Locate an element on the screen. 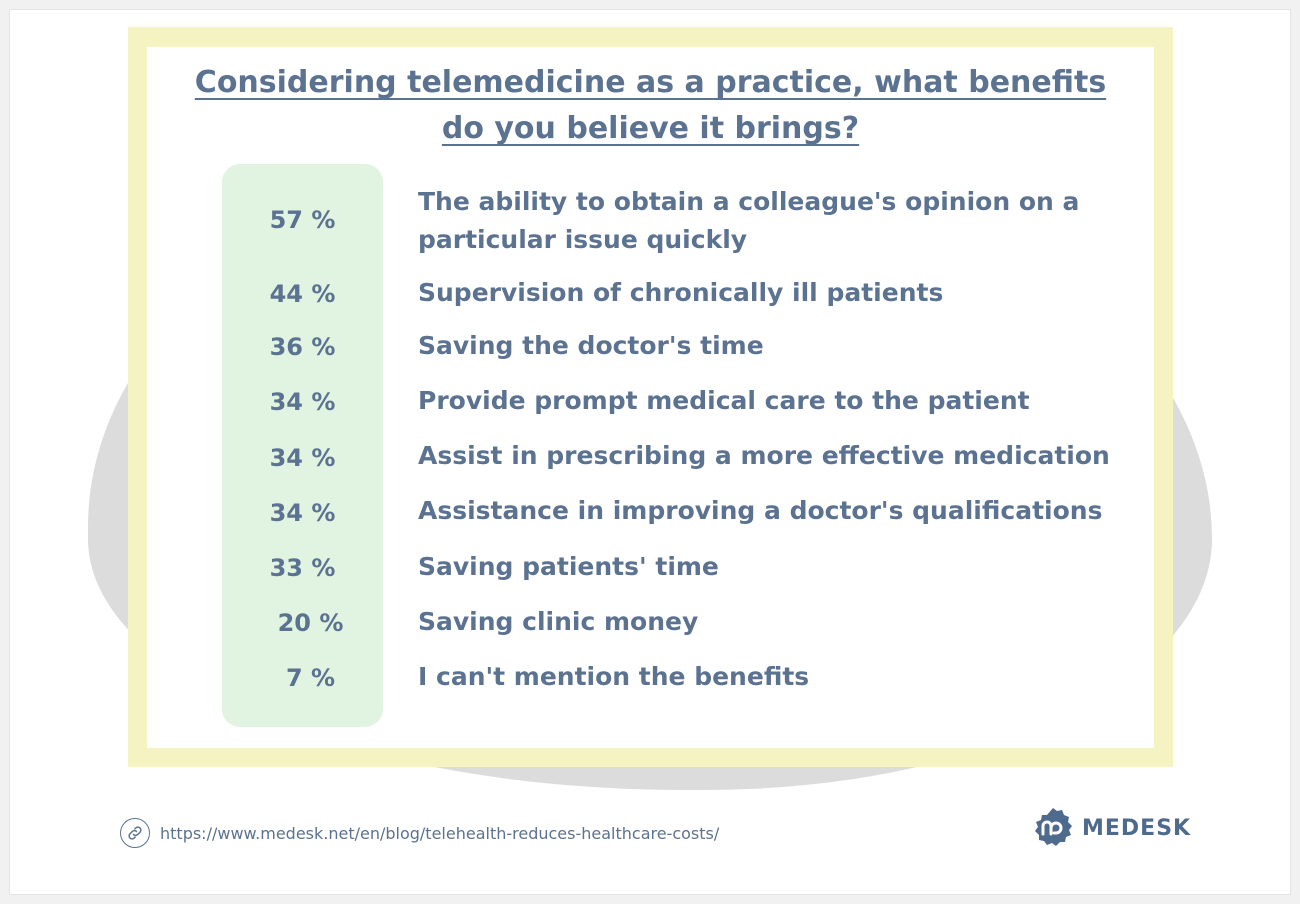  benefit-percentage: 36 % is located at coordinates (302, 347).